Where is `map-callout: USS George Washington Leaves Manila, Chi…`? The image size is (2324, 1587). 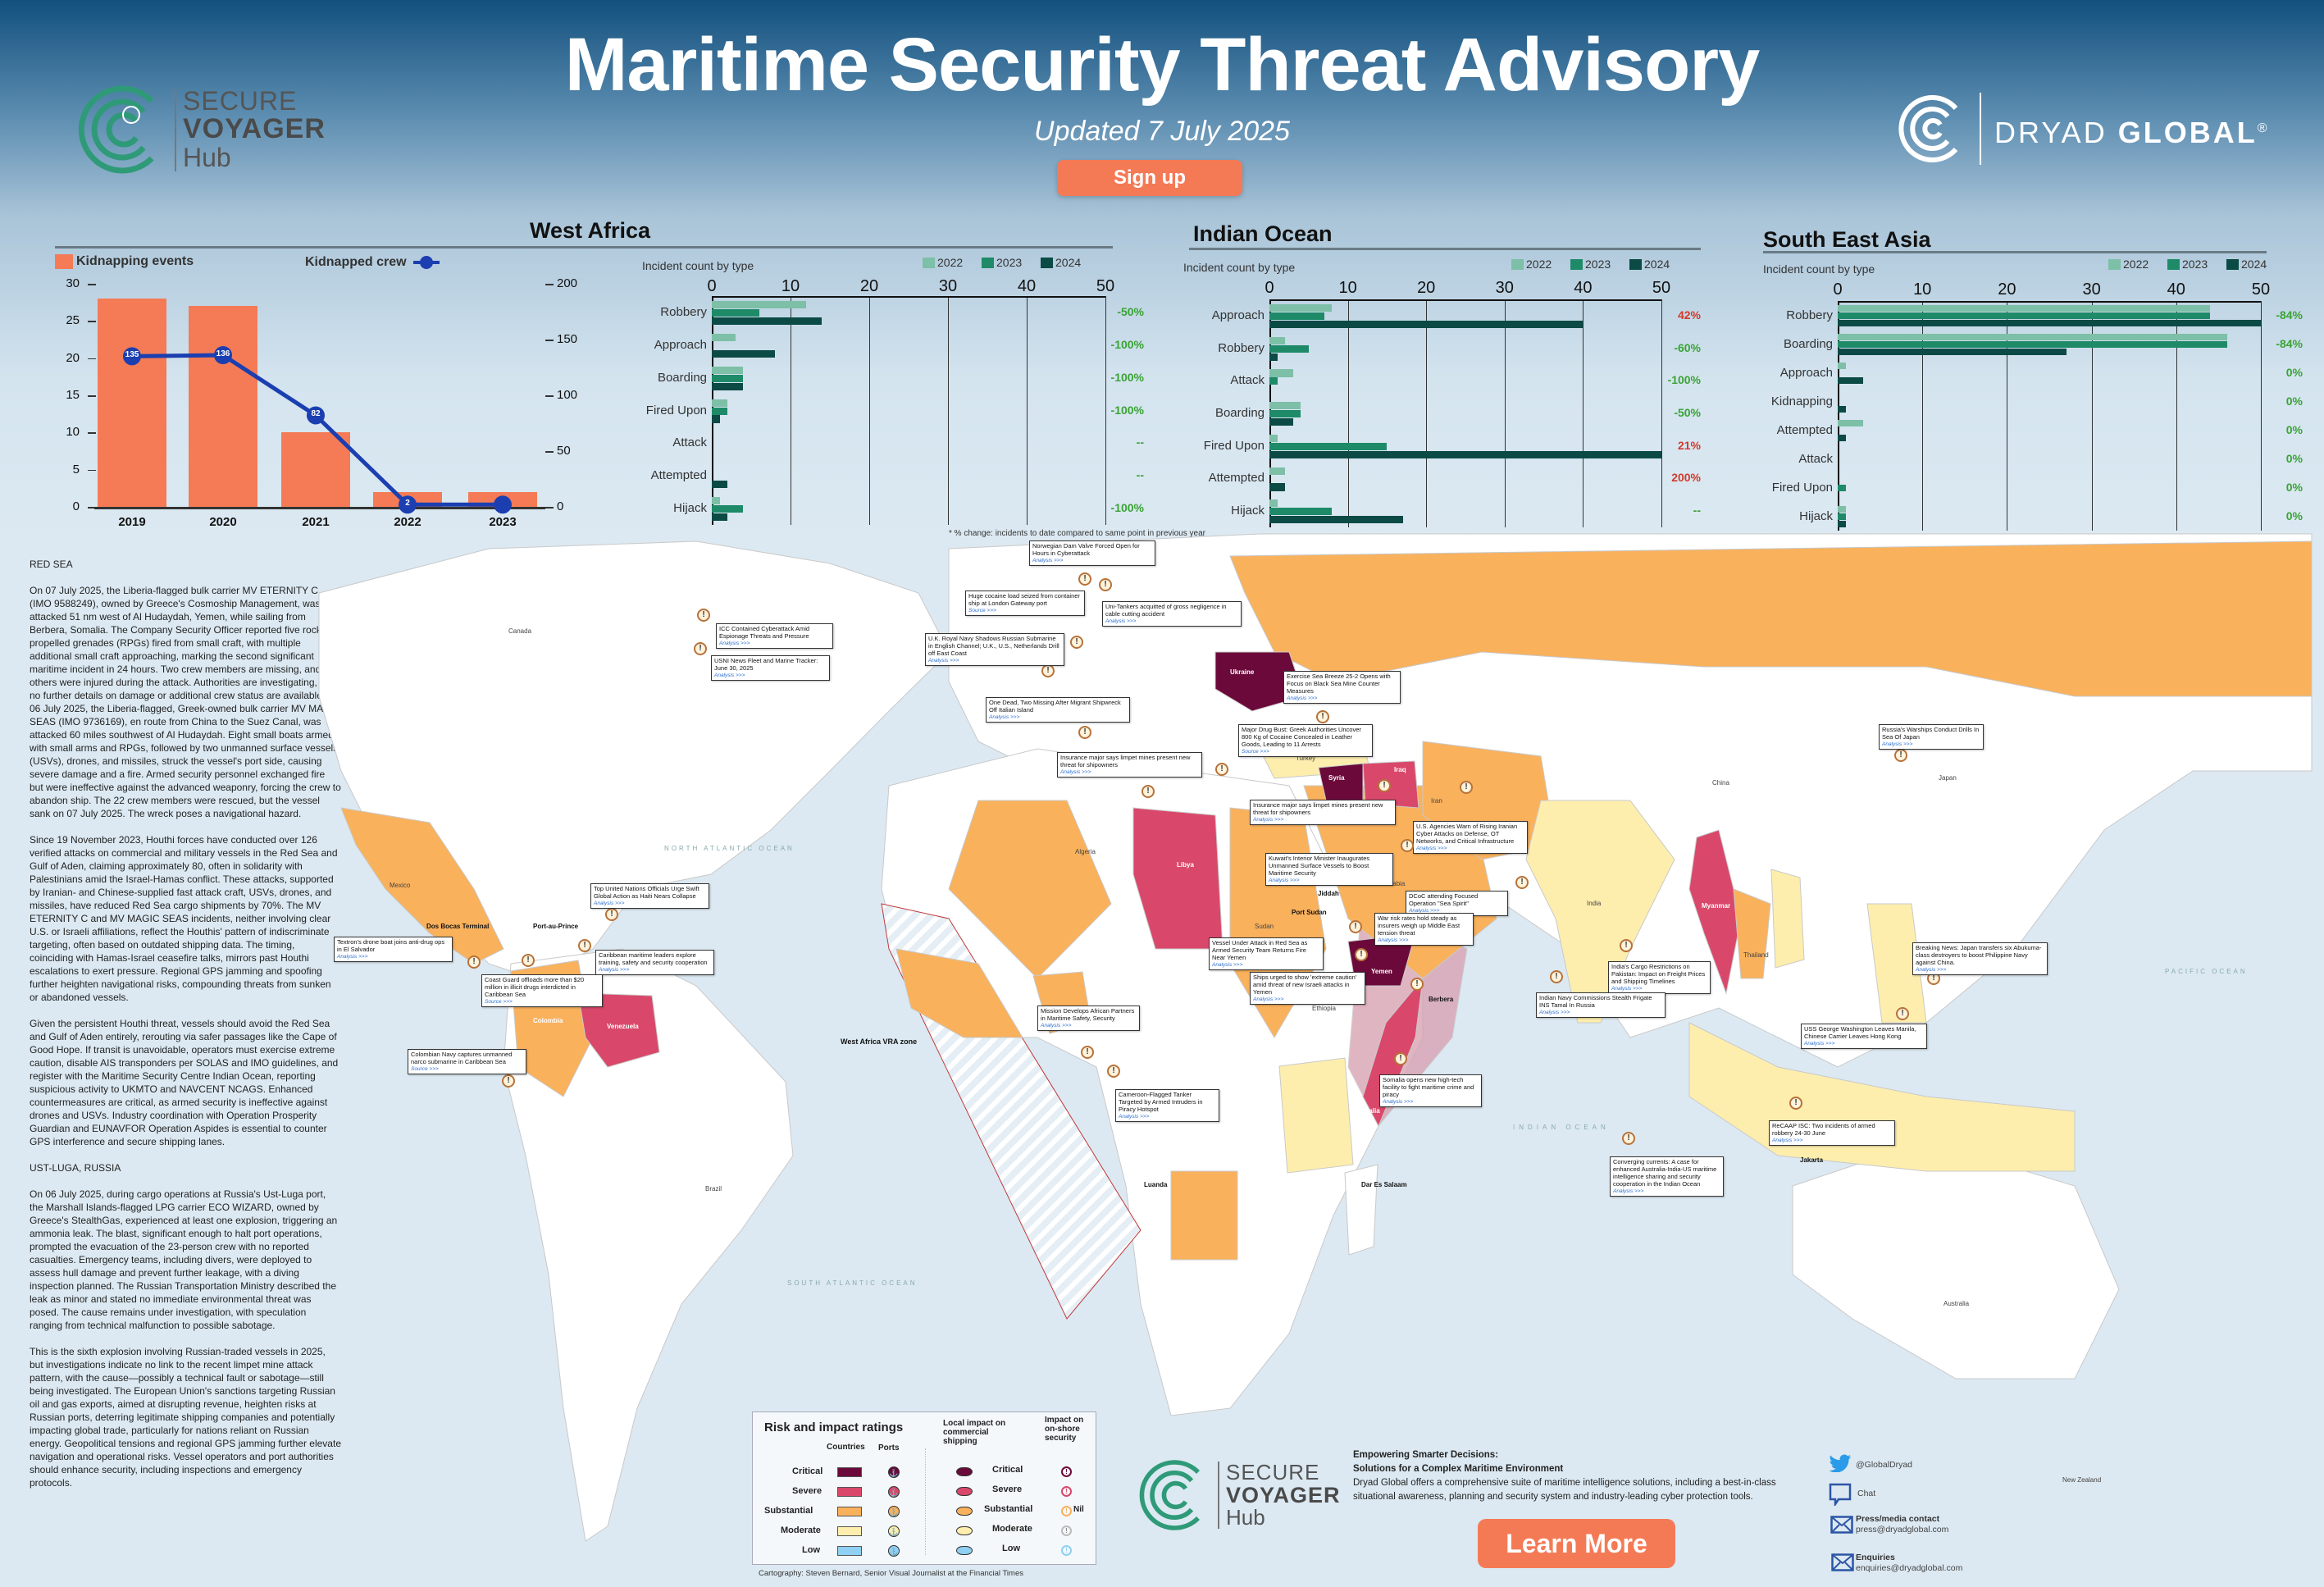
map-callout: USS George Washington Leaves Manila, Chi… is located at coordinates (1864, 1036).